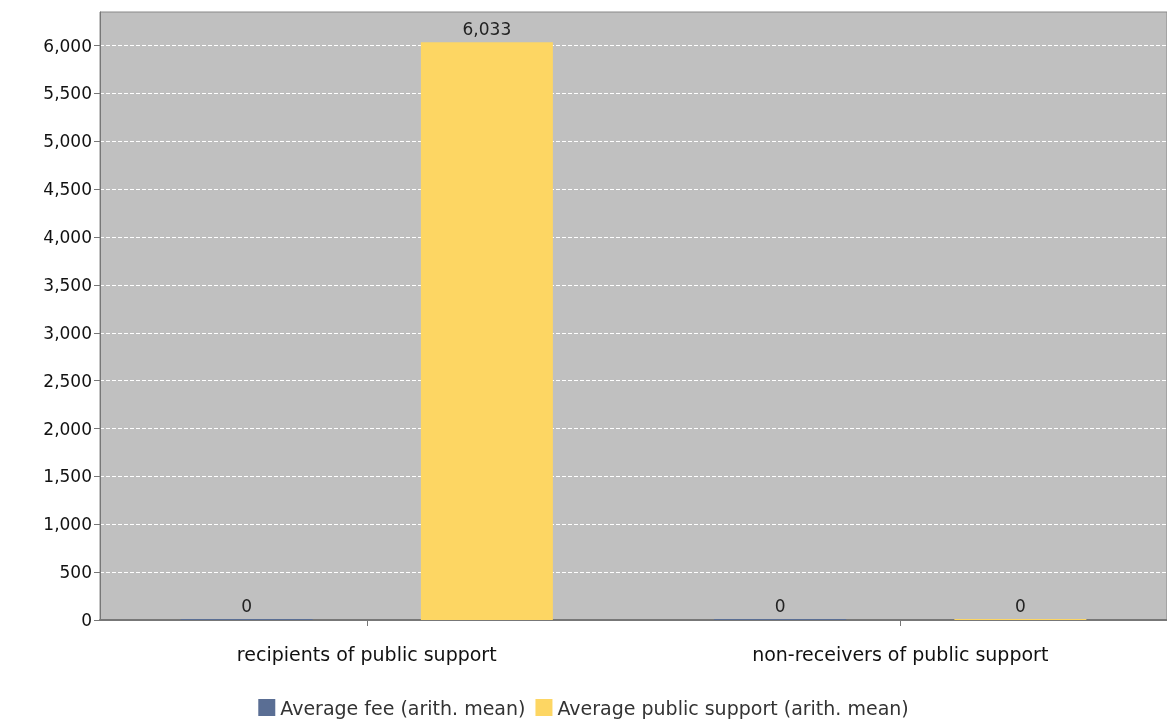  What do you see at coordinates (67, 45) in the screenshot?
I see `y-tick-label: 6,000` at bounding box center [67, 45].